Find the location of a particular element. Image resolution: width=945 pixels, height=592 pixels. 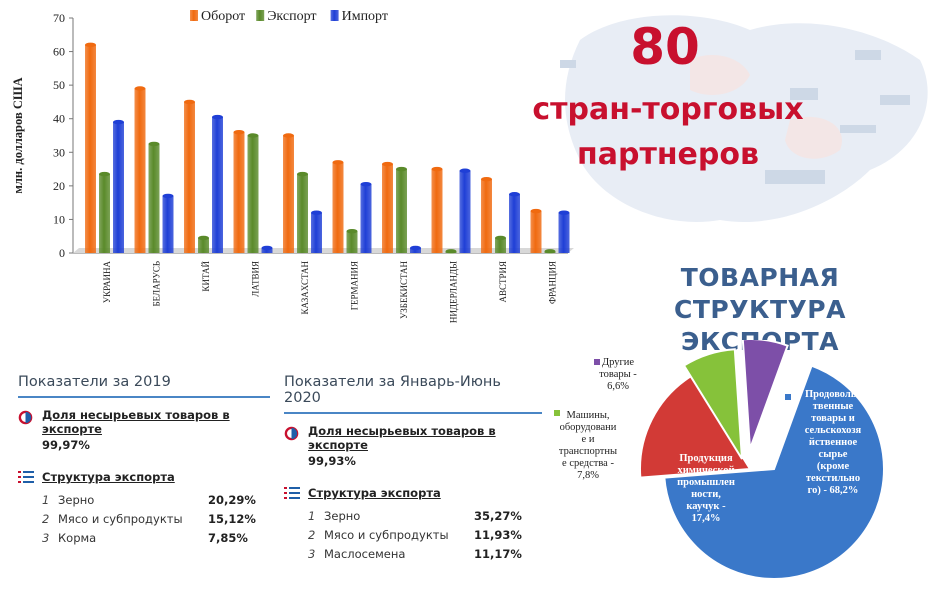

x-tick-label: ГЕРМАНИЯ is located at coordinates (355, 285).